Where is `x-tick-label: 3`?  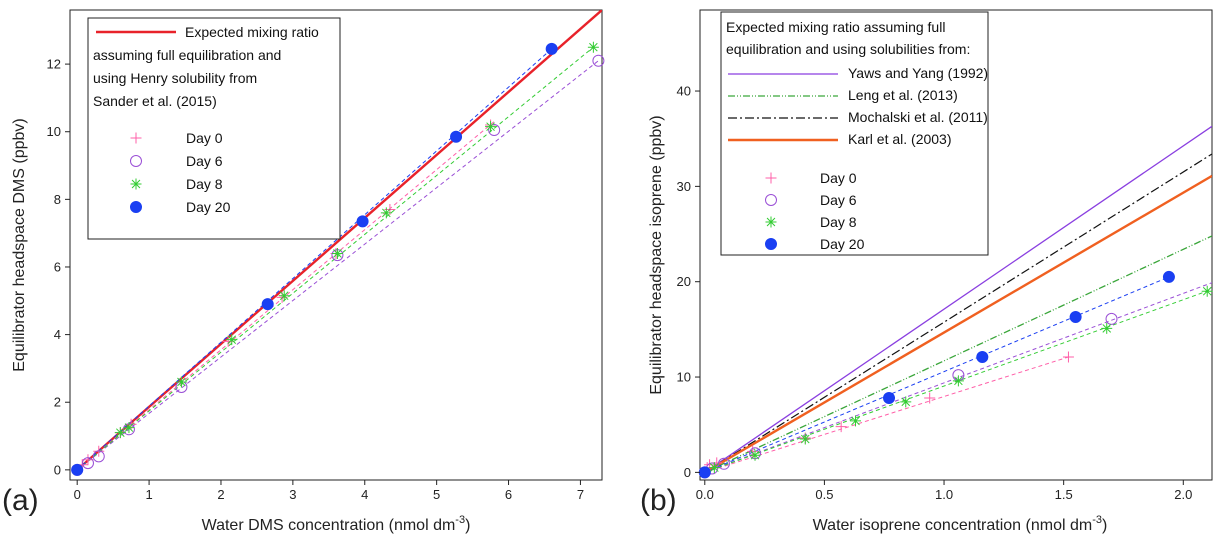 x-tick-label: 3 is located at coordinates (292, 494).